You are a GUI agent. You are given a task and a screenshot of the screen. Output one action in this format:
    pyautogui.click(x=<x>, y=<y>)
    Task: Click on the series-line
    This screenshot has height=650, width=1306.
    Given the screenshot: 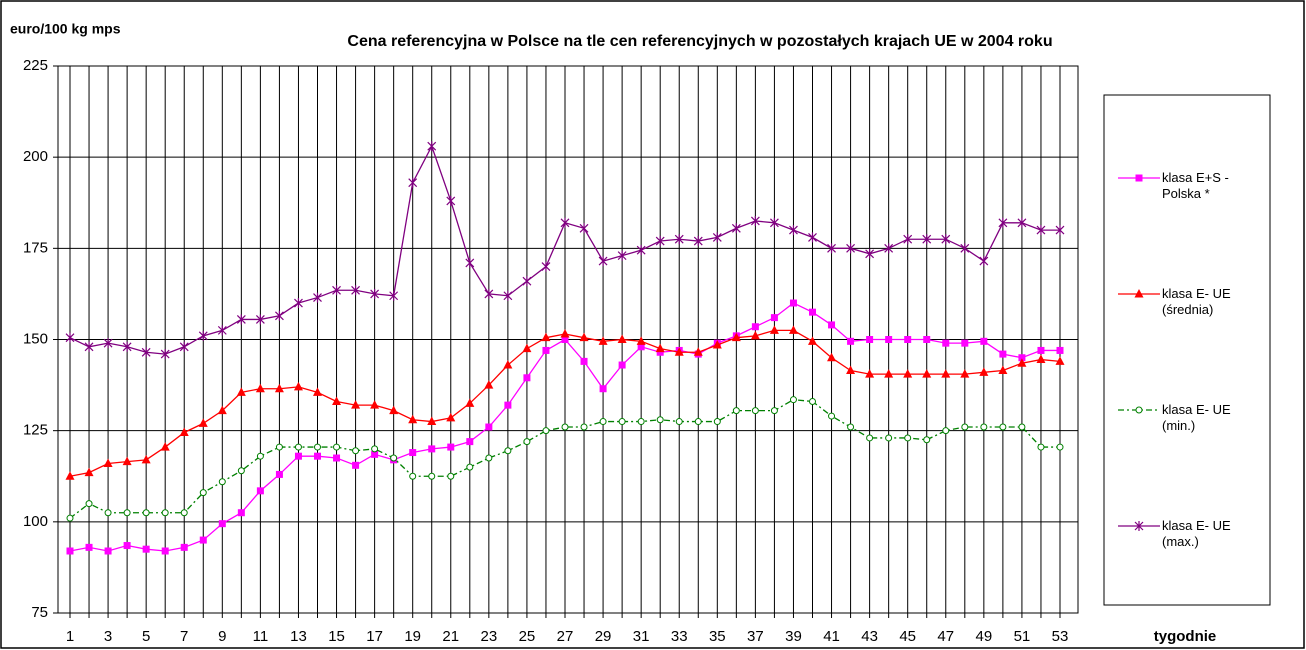 What is the action you would take?
    pyautogui.click(x=564, y=459)
    